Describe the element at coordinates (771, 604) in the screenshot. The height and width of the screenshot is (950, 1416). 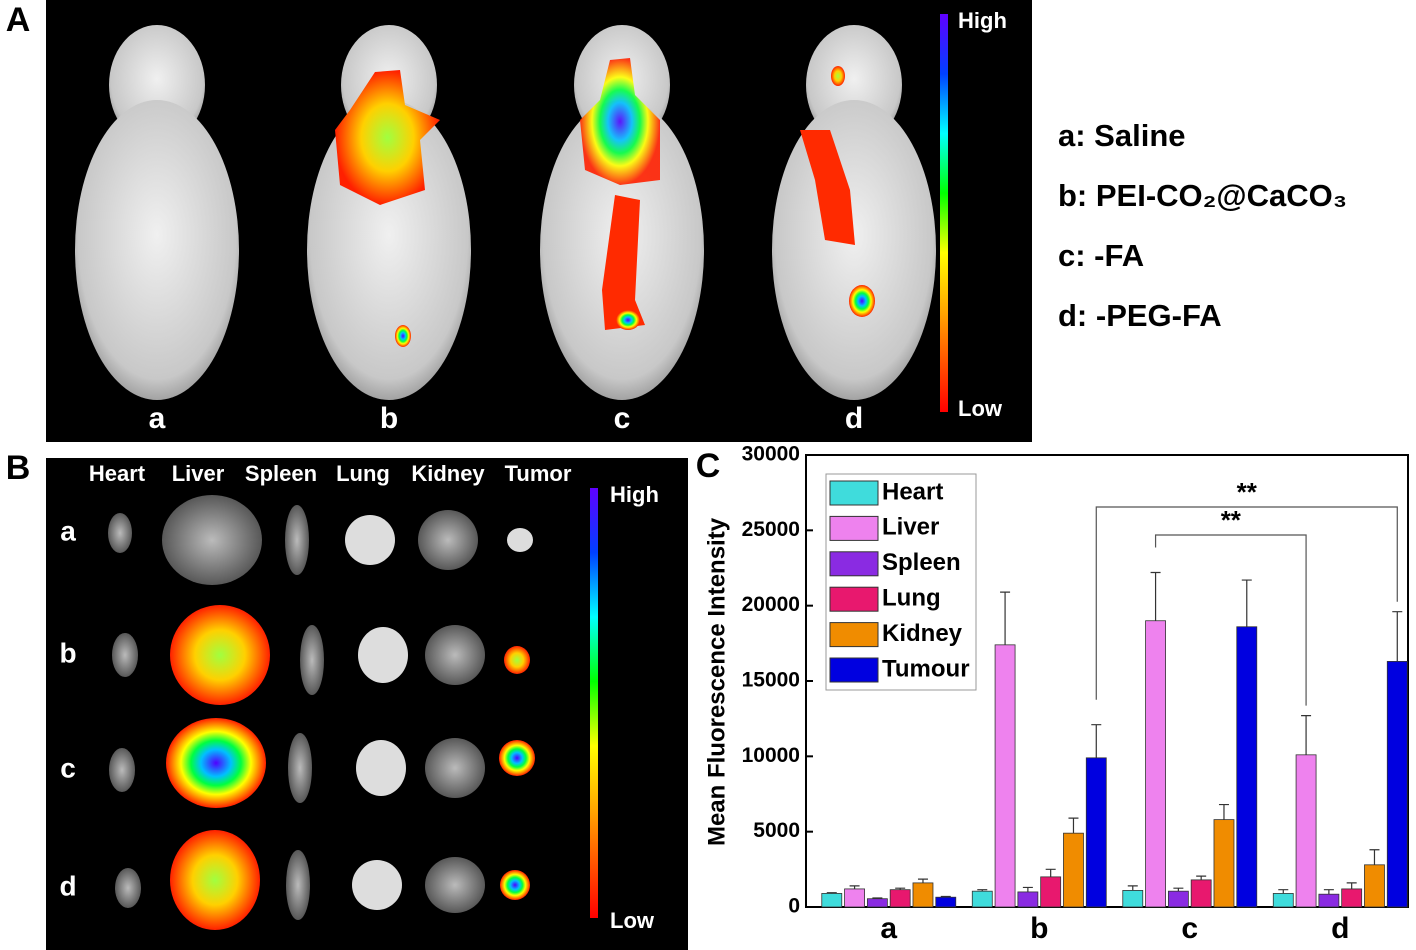
I see `y-tick-label: 20000` at that location.